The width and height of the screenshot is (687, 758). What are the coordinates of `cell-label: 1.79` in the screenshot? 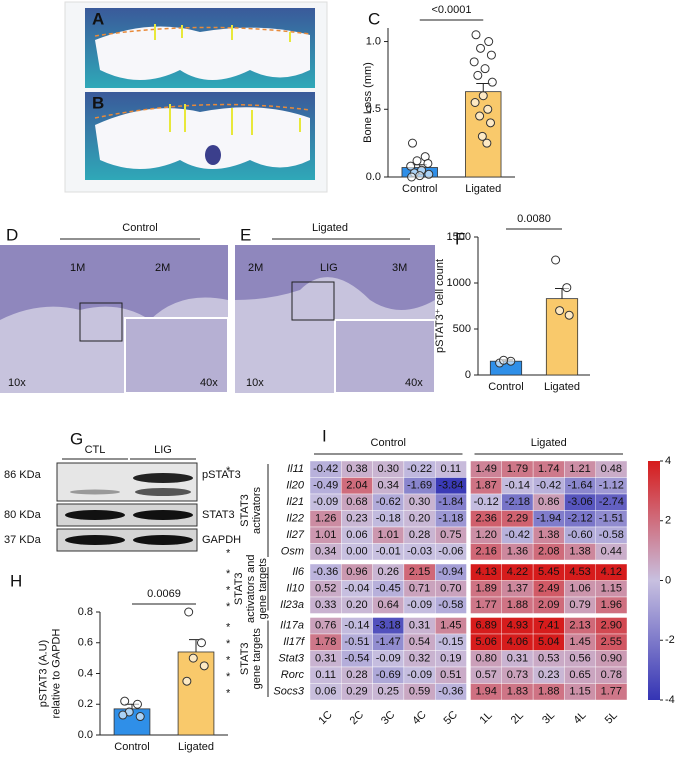 It's located at (517, 469).